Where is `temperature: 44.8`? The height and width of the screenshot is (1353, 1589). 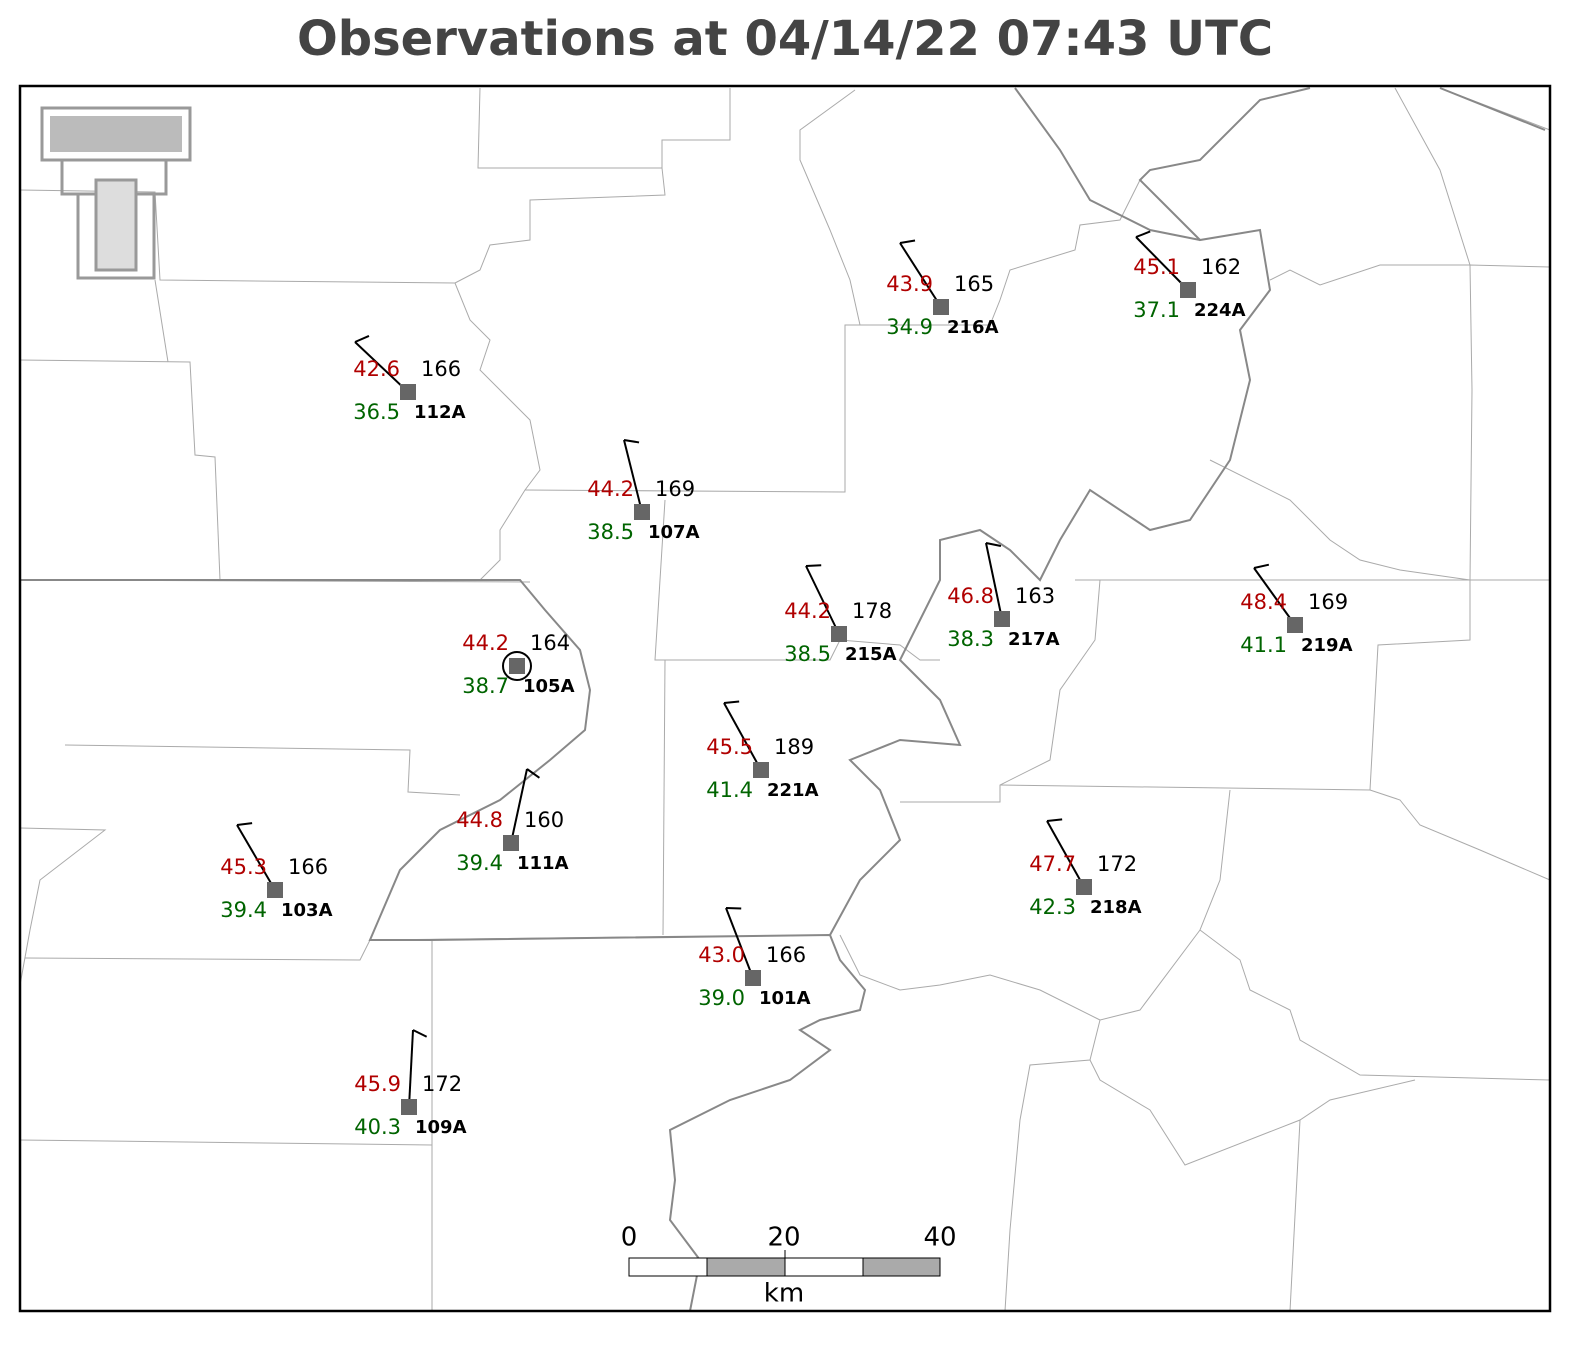 temperature: 44.8 is located at coordinates (479, 820).